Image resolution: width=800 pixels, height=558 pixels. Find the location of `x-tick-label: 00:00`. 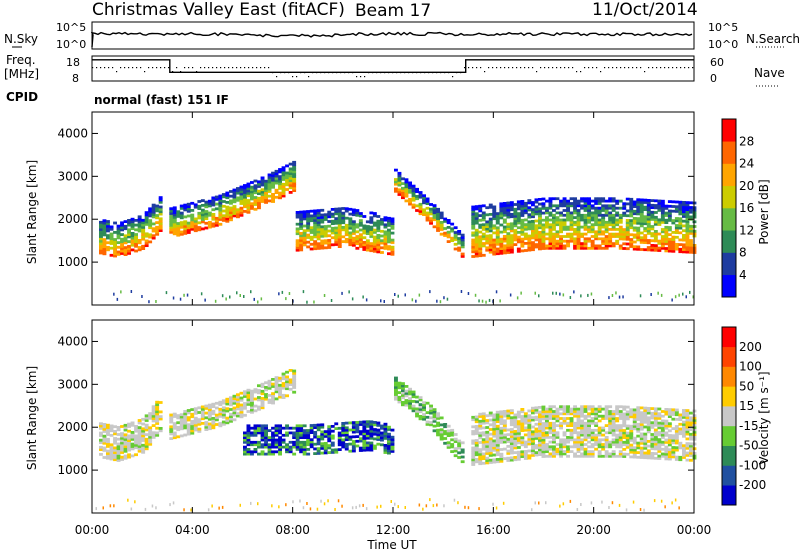

x-tick-label: 00:00 is located at coordinates (92, 530).